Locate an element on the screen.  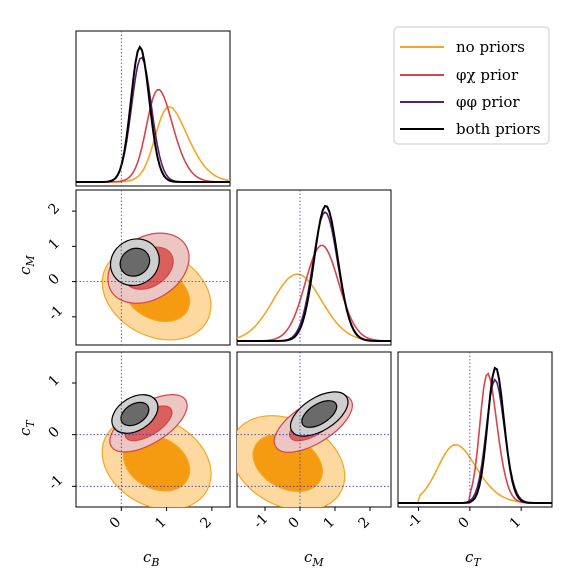
panel-cB-hist is located at coordinates (153, 108).